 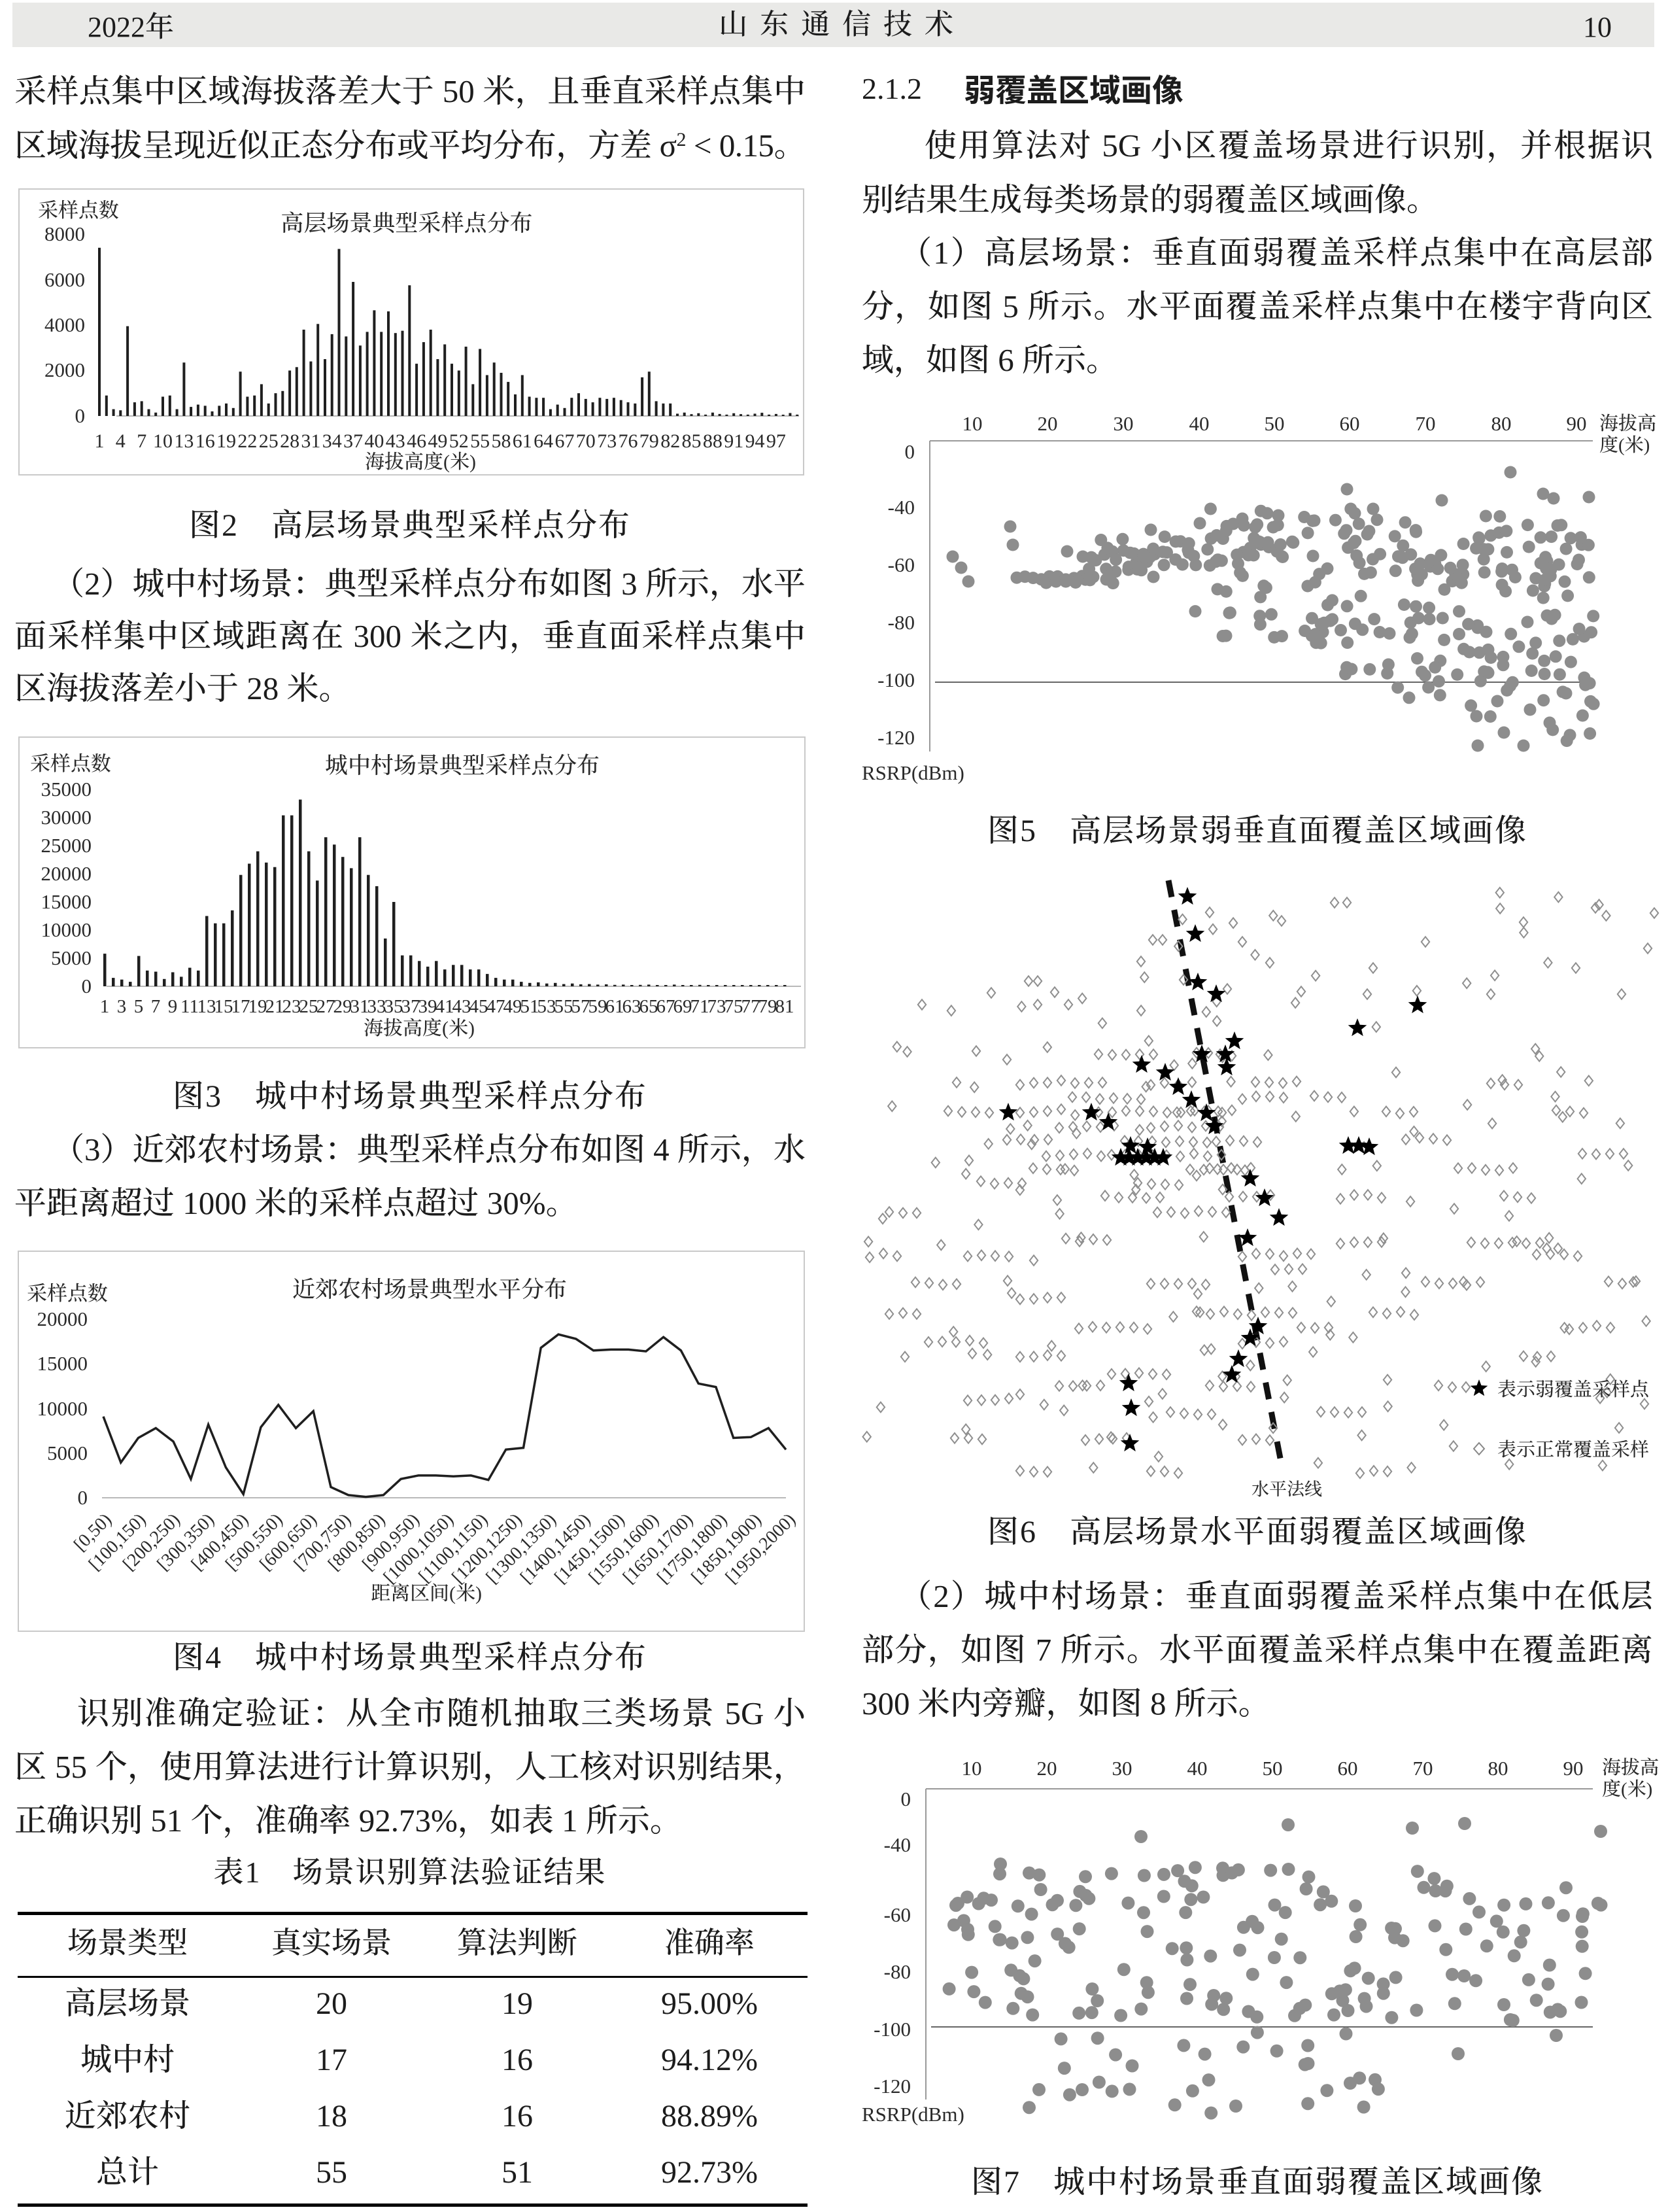 What do you see at coordinates (343, 1006) in the screenshot?
I see `svg-text: 29` at bounding box center [343, 1006].